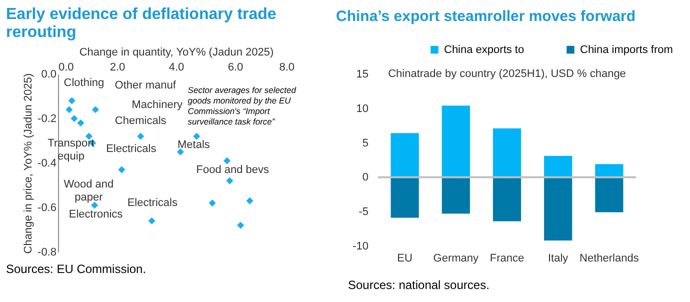 This screenshot has height=302, width=690. I want to click on annotation: Other manuf, so click(145, 86).